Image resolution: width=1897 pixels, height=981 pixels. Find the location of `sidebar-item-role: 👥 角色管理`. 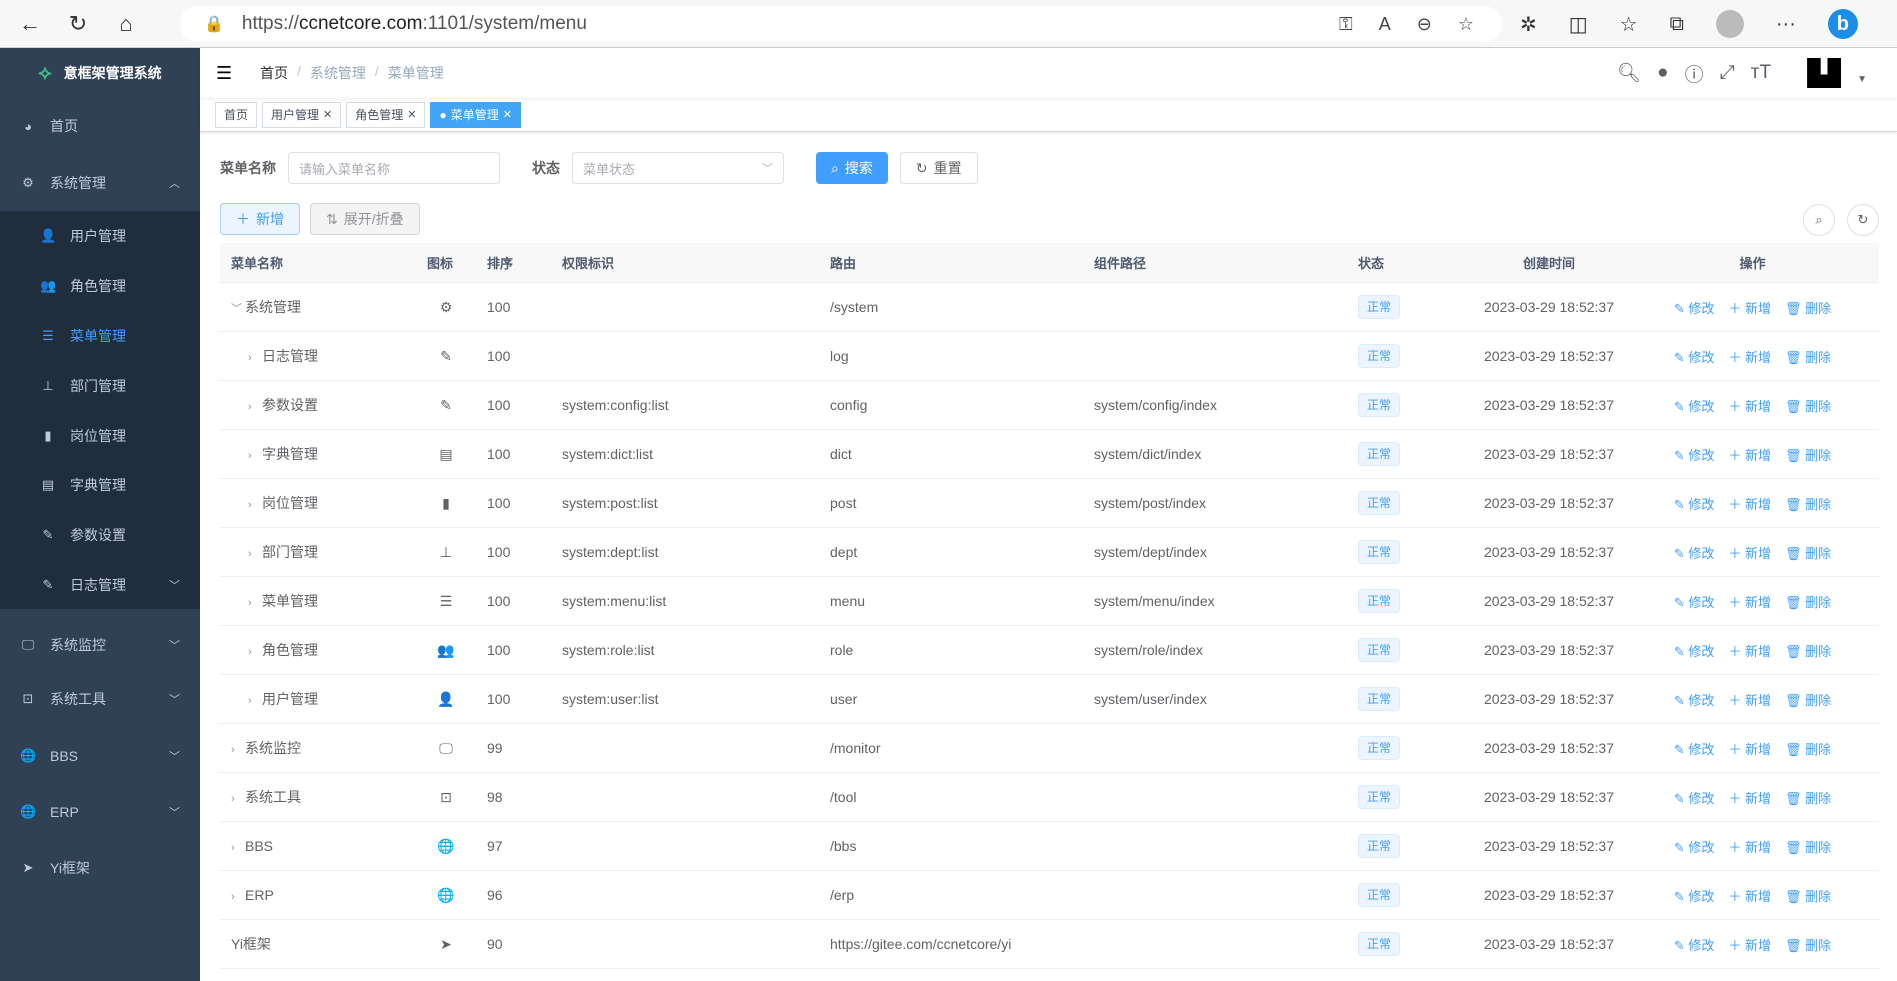

sidebar-item-role: 👥 角色管理 is located at coordinates (100, 286).